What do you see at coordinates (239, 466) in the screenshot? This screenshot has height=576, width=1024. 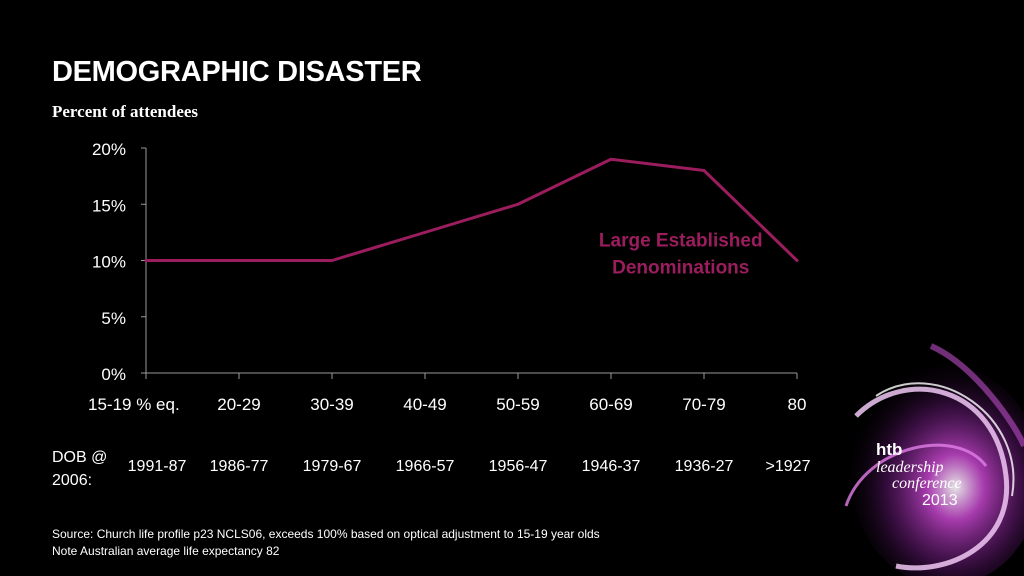 I see `dob-value: 1986-77` at bounding box center [239, 466].